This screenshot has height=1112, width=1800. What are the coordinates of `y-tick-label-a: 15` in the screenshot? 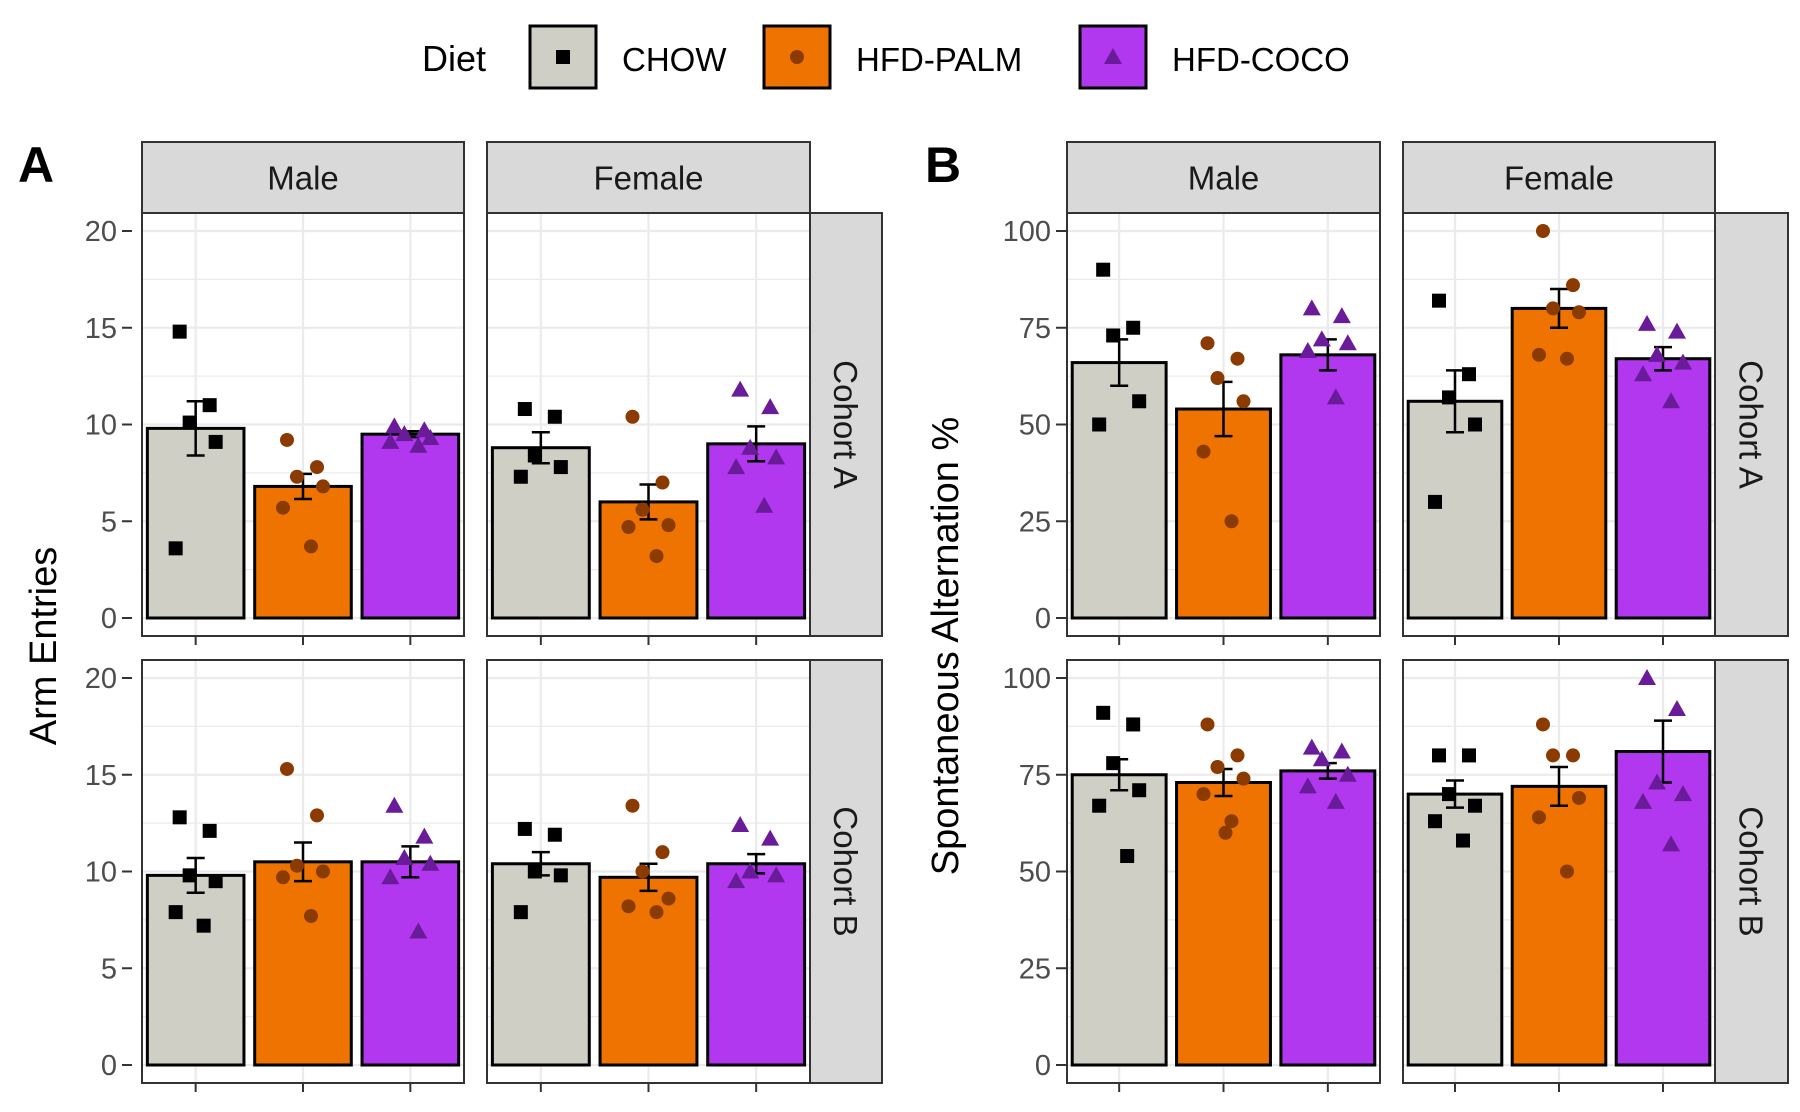 It's located at (101, 776).